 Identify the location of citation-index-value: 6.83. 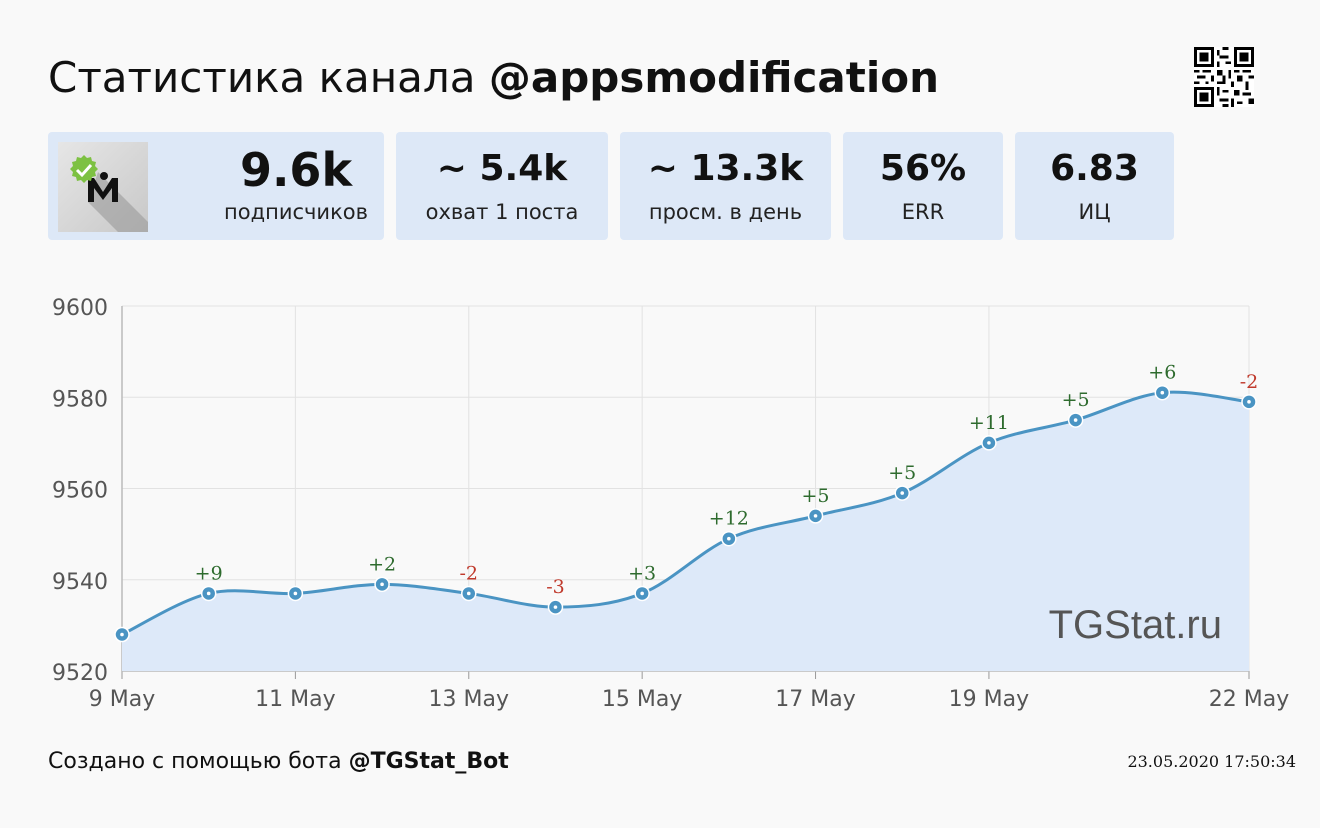
(1094, 168).